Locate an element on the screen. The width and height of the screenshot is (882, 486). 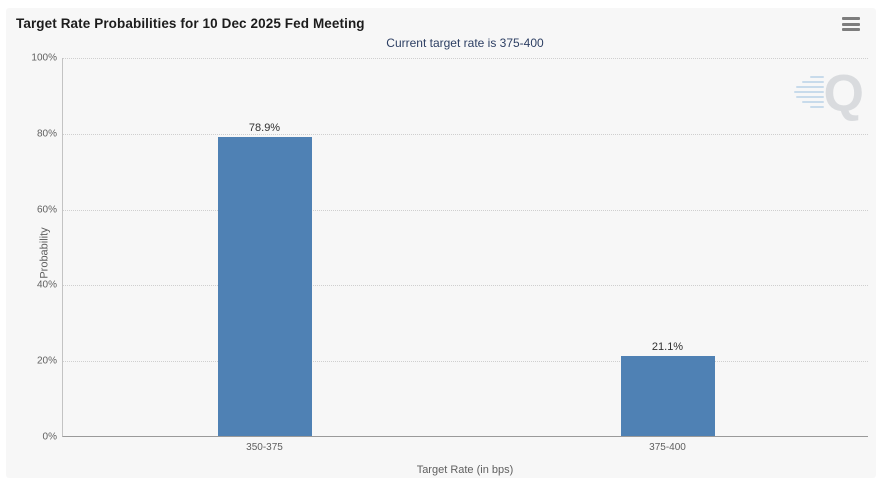
x-tick-label-350-375: 350-375 is located at coordinates (264, 447).